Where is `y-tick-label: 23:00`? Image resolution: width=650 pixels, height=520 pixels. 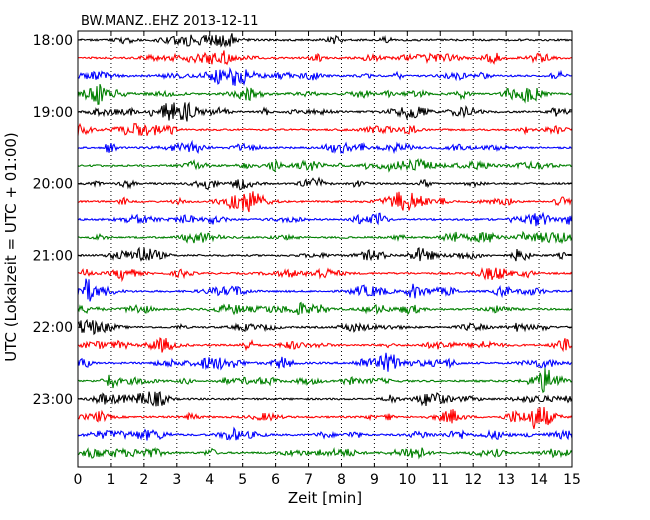
y-tick-label: 23:00 is located at coordinates (53, 400).